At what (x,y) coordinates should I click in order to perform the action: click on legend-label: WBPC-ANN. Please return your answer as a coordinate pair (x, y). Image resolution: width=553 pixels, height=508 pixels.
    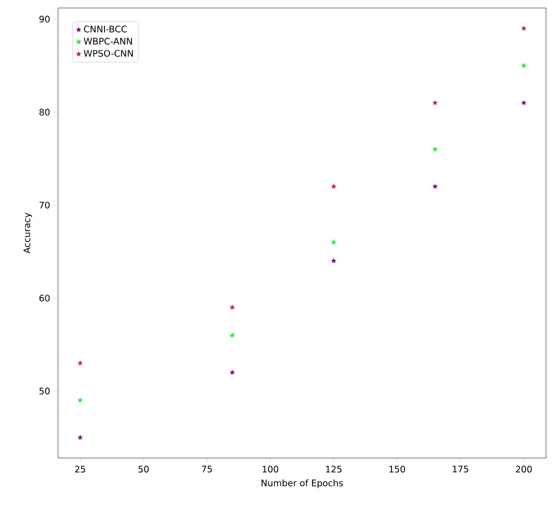
    Looking at the image, I should click on (108, 41).